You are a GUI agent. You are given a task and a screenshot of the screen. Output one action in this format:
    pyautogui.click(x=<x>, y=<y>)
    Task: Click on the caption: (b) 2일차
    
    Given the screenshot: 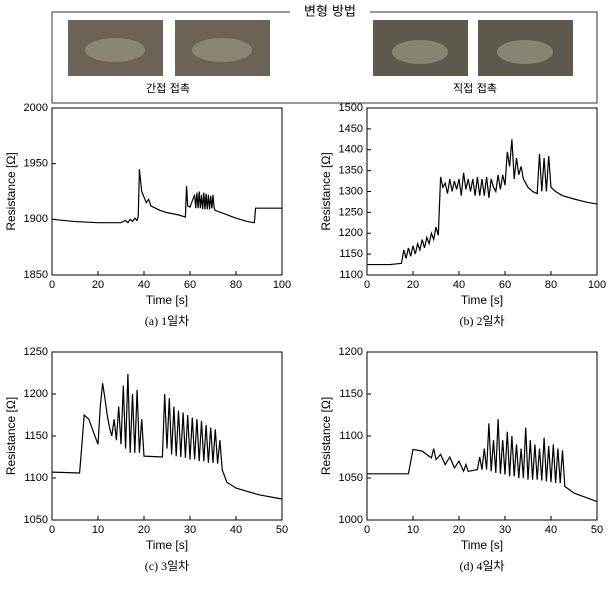 What is the action you would take?
    pyautogui.click(x=481, y=321)
    